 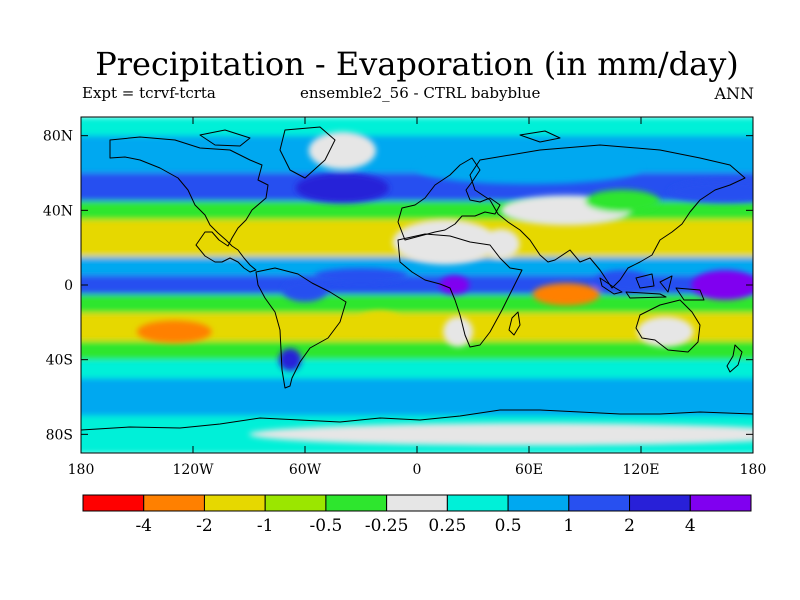 What do you see at coordinates (420, 93) in the screenshot?
I see `ensemble-label: ensemble2_56 - CTRL babyblue` at bounding box center [420, 93].